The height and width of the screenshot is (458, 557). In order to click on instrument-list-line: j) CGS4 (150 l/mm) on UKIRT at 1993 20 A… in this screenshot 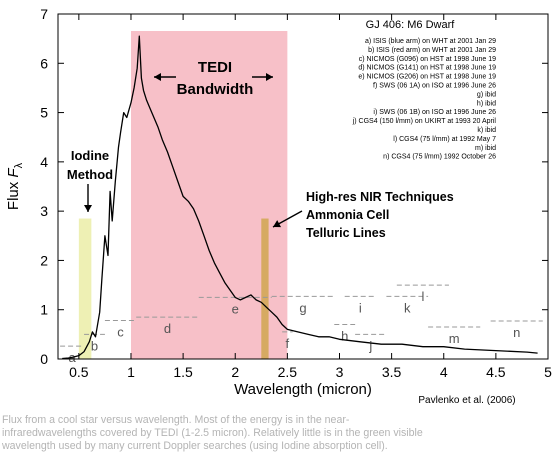, I will do `click(424, 121)`.